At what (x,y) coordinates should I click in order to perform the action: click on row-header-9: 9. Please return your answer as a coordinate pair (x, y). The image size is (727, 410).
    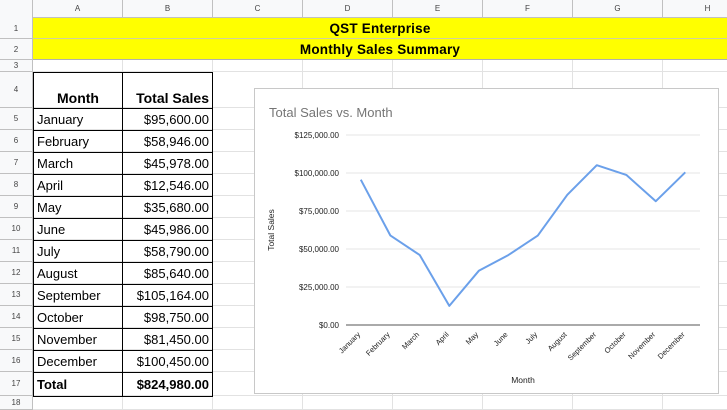
    Looking at the image, I should click on (16, 207).